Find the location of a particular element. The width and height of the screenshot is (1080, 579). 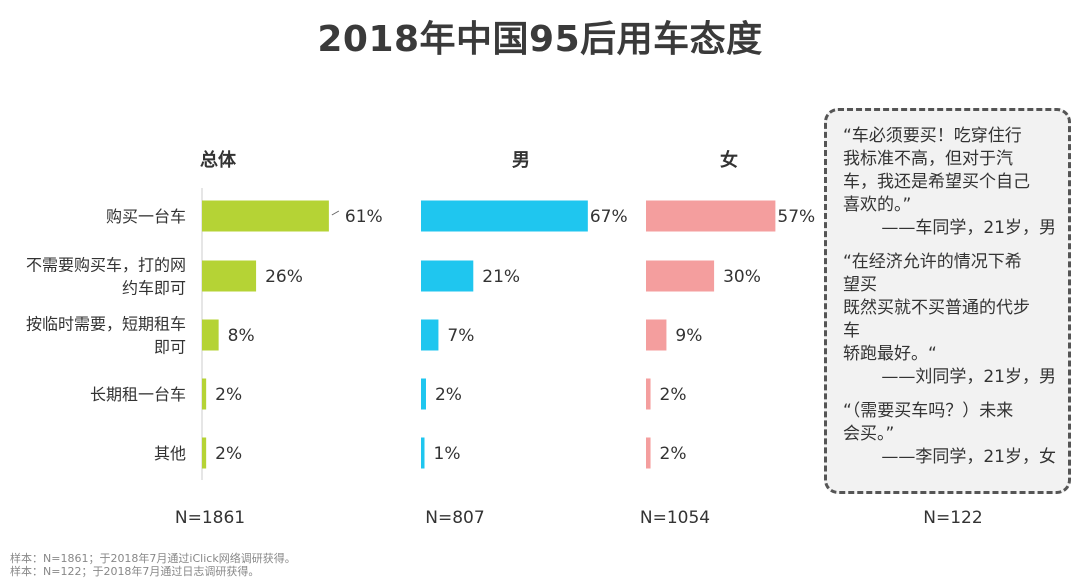

data-label: 26% is located at coordinates (284, 277).